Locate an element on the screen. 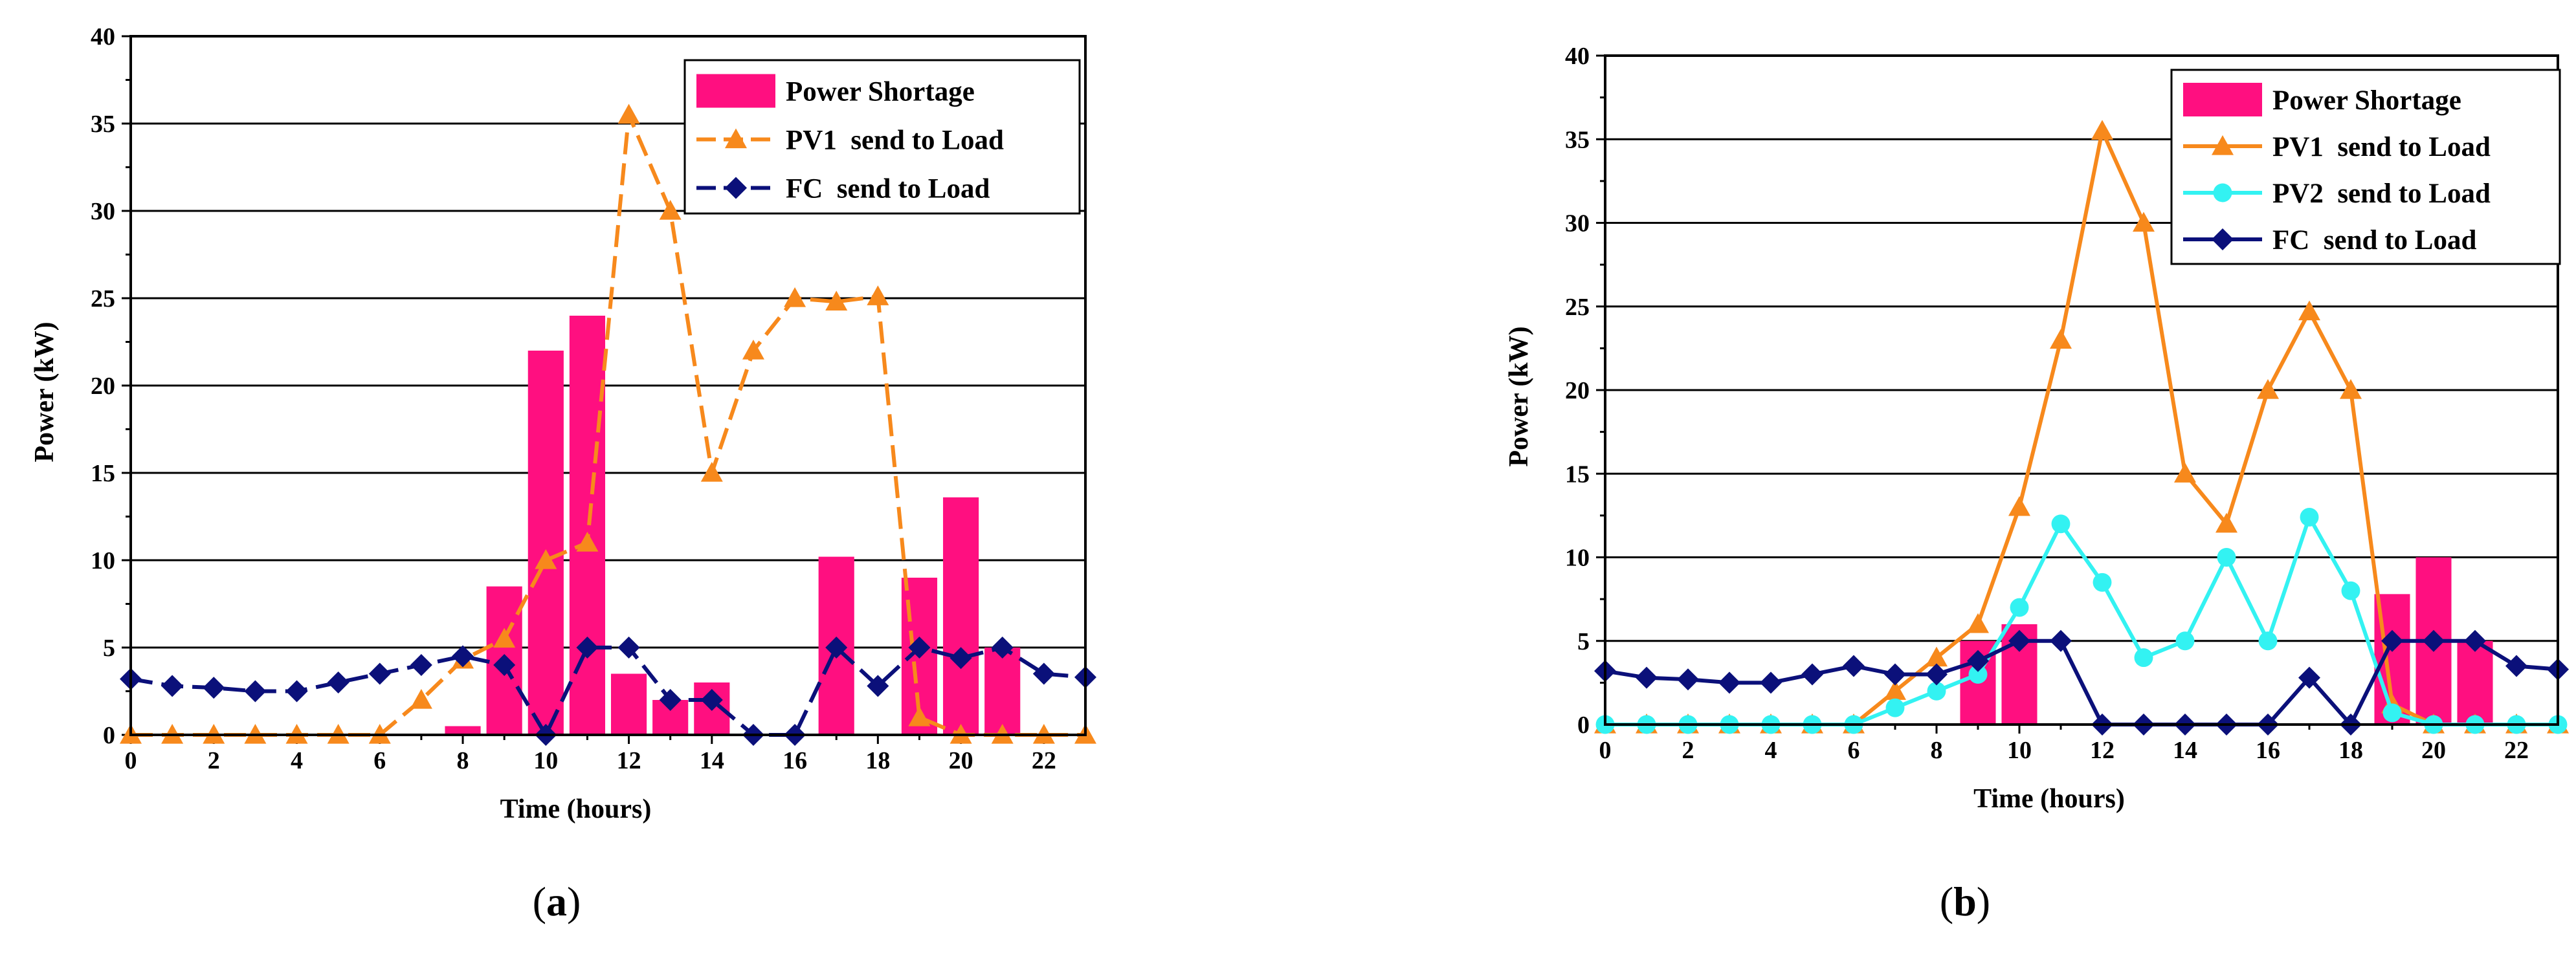 This screenshot has width=2576, height=960. legend-label: FC send to Load is located at coordinates (2374, 240).